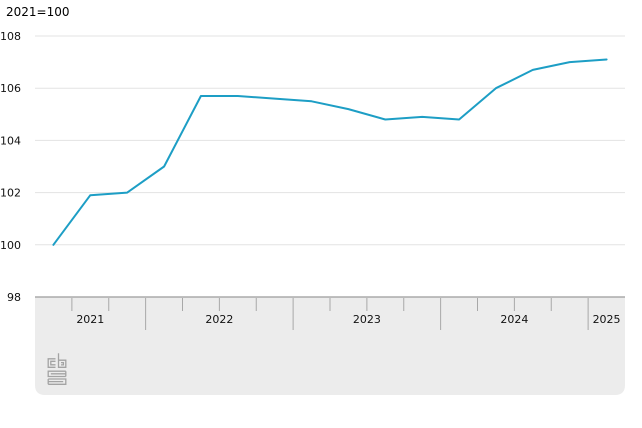 This screenshot has width=642, height=428. What do you see at coordinates (90, 319) in the screenshot?
I see `x-axis-year-label: 2021` at bounding box center [90, 319].